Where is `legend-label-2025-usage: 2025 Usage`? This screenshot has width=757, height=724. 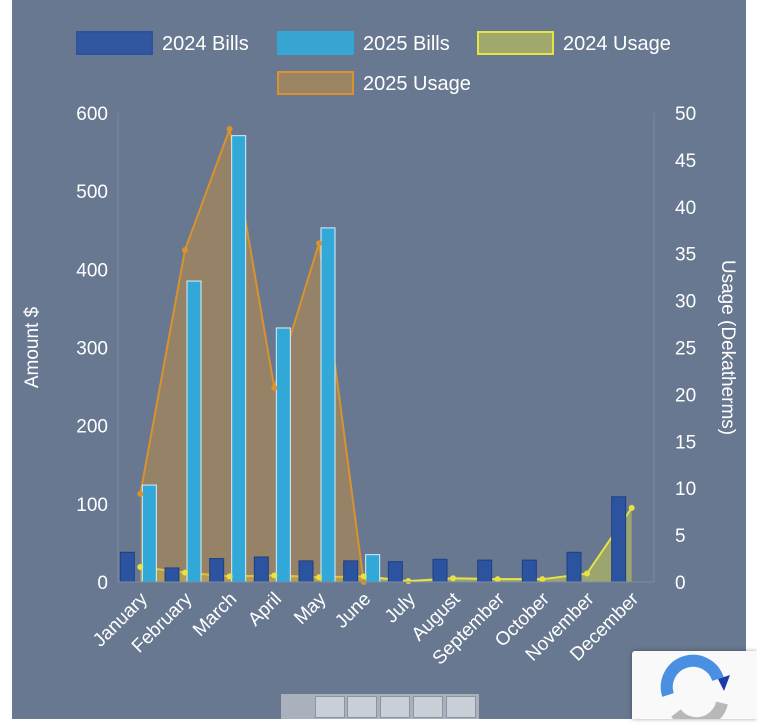
legend-label-2025-usage: 2025 Usage is located at coordinates (417, 84).